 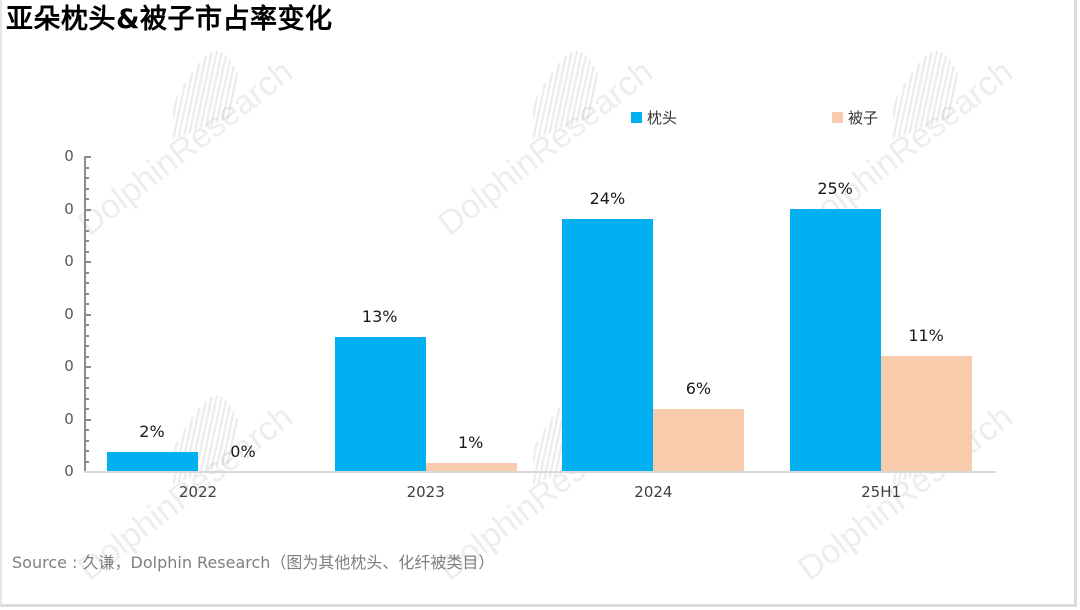 What do you see at coordinates (198, 492) in the screenshot?
I see `x-tick-label: 2022` at bounding box center [198, 492].